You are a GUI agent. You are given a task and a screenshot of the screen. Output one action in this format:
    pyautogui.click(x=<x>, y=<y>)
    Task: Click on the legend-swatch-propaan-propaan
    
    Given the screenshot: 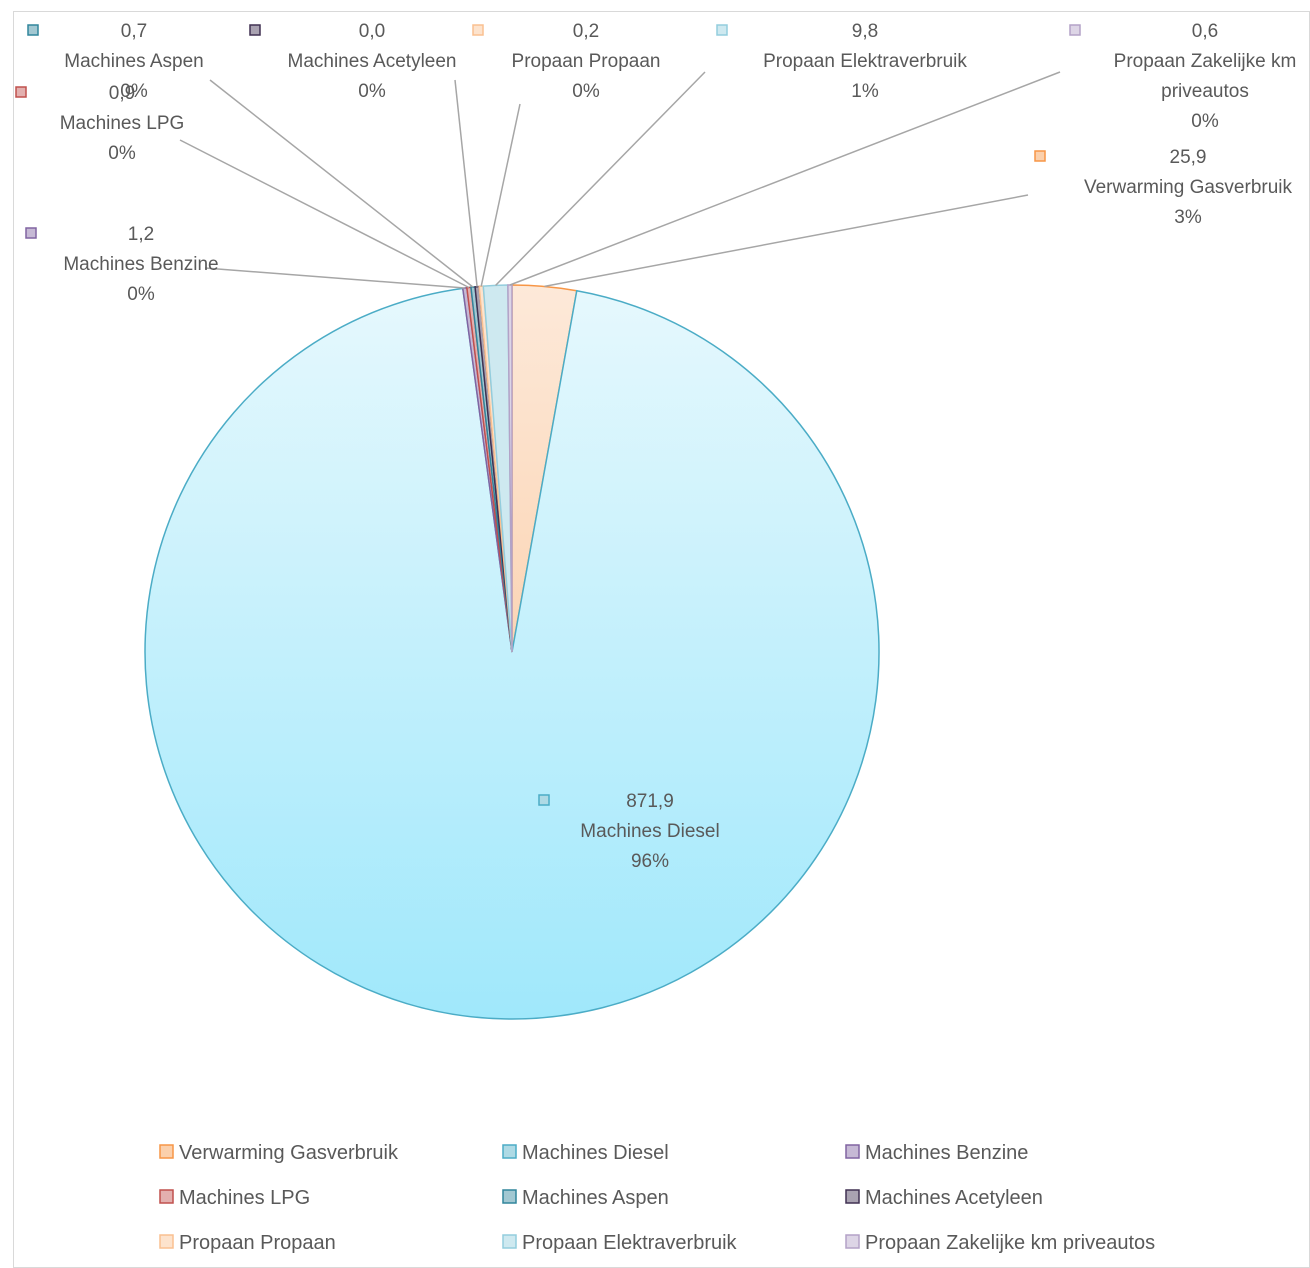 What is the action you would take?
    pyautogui.click(x=166, y=1241)
    